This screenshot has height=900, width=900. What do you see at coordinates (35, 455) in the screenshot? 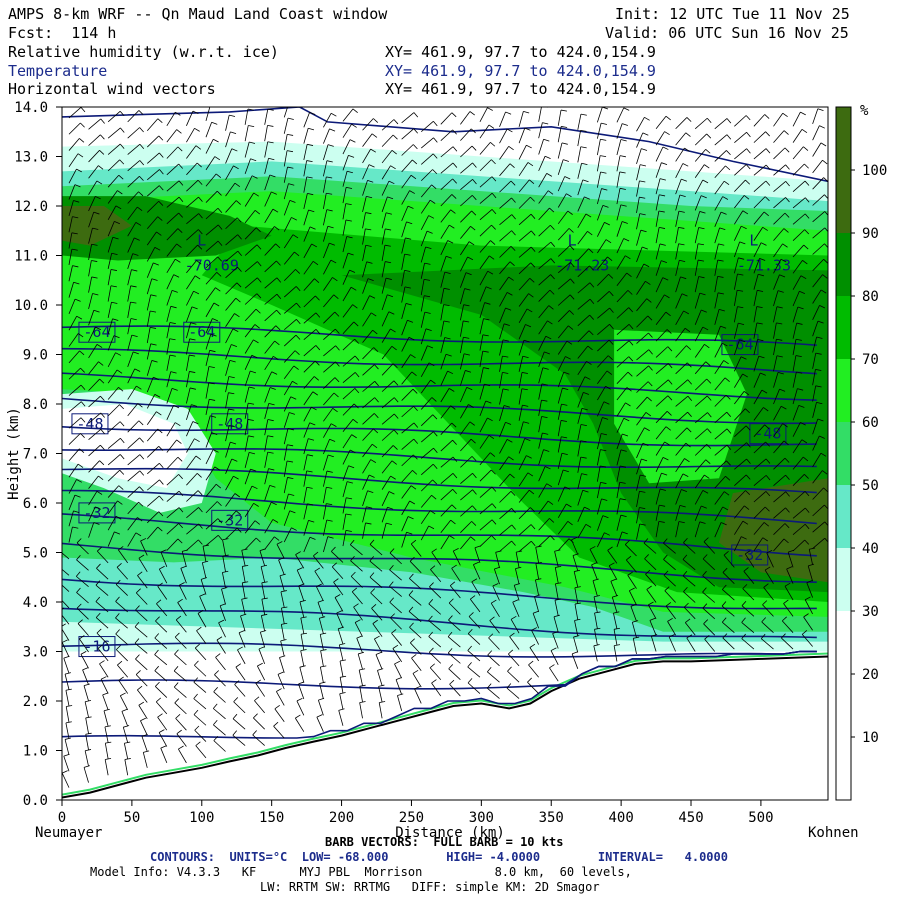
I see `y-tick-label: 7.0` at bounding box center [35, 455].